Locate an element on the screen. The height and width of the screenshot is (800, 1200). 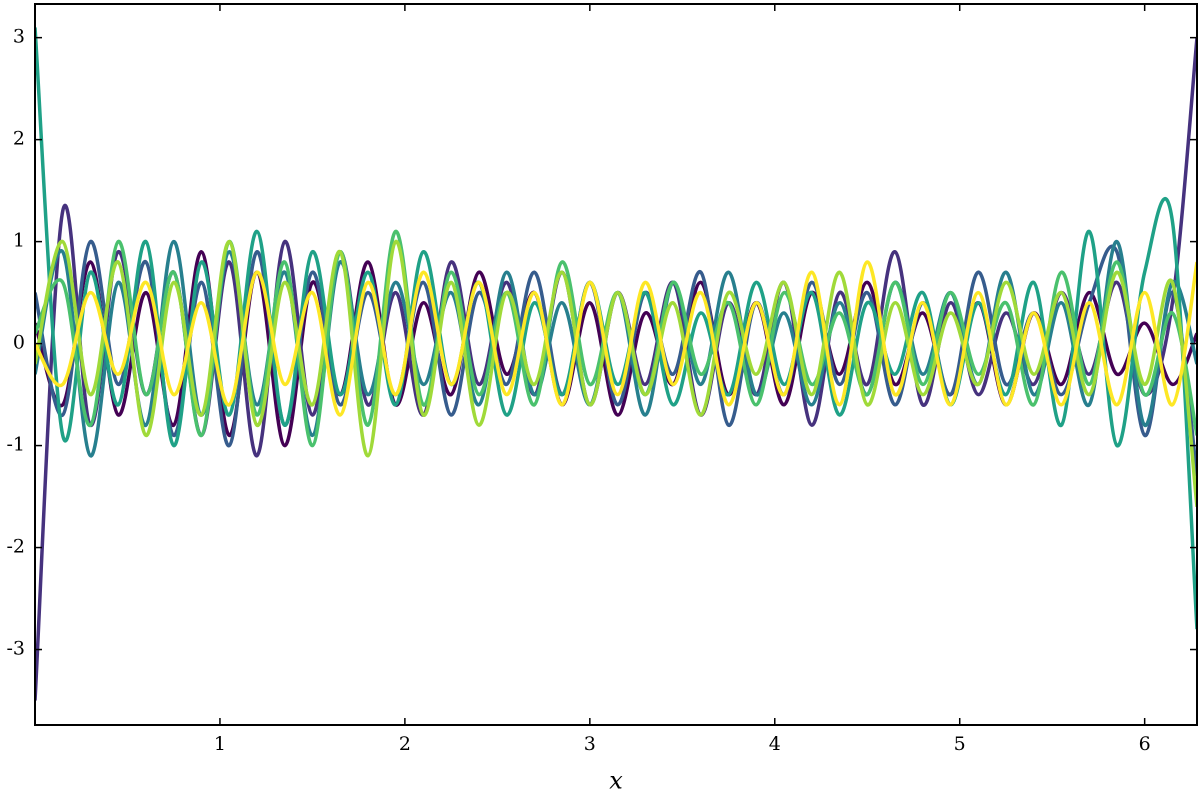
y-tick-label: 3 is located at coordinates (19, 37).